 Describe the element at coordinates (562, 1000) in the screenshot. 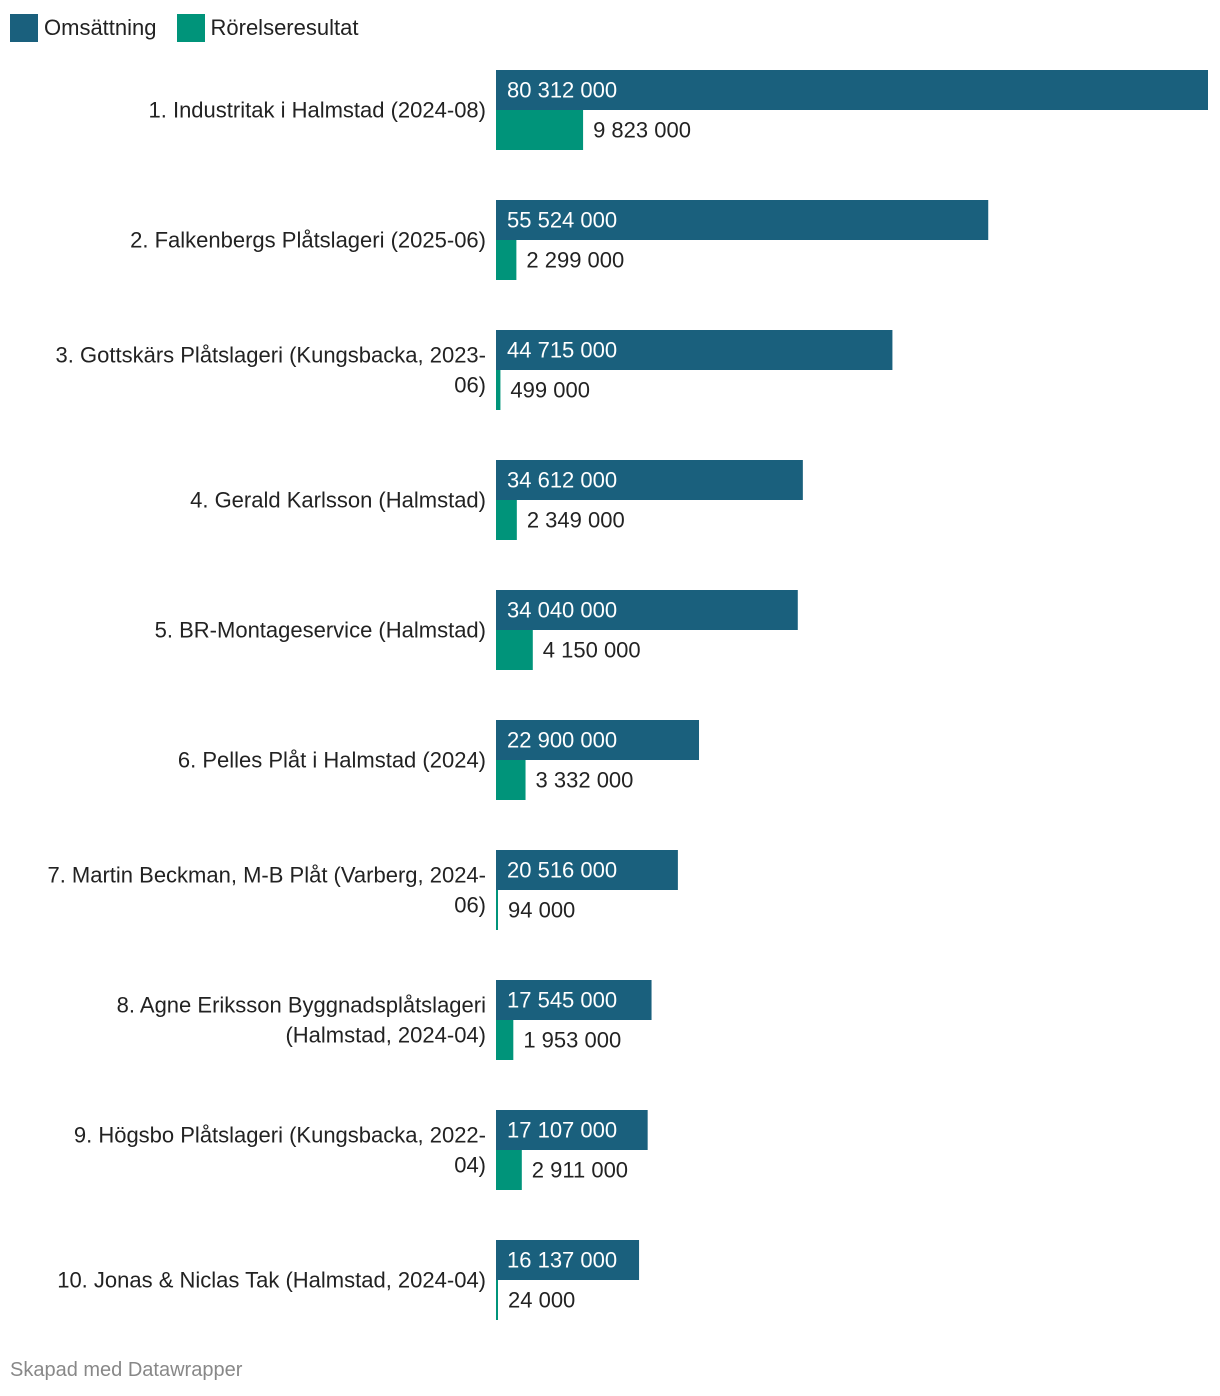

I see `value-label: 17 545 000` at that location.